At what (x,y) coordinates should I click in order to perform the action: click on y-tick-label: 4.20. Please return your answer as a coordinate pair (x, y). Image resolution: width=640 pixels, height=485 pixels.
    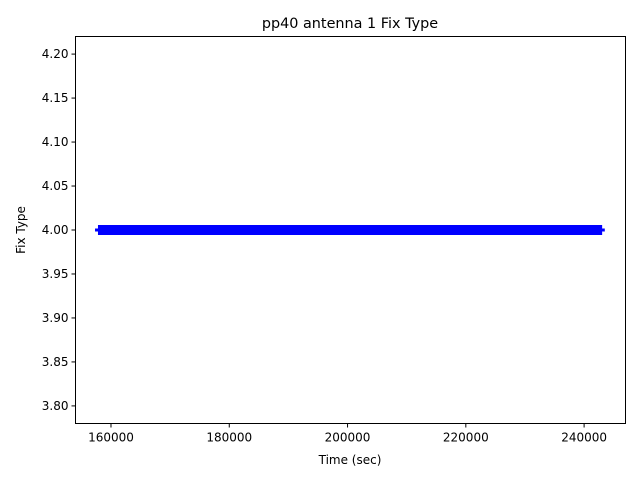
    Looking at the image, I should click on (55, 54).